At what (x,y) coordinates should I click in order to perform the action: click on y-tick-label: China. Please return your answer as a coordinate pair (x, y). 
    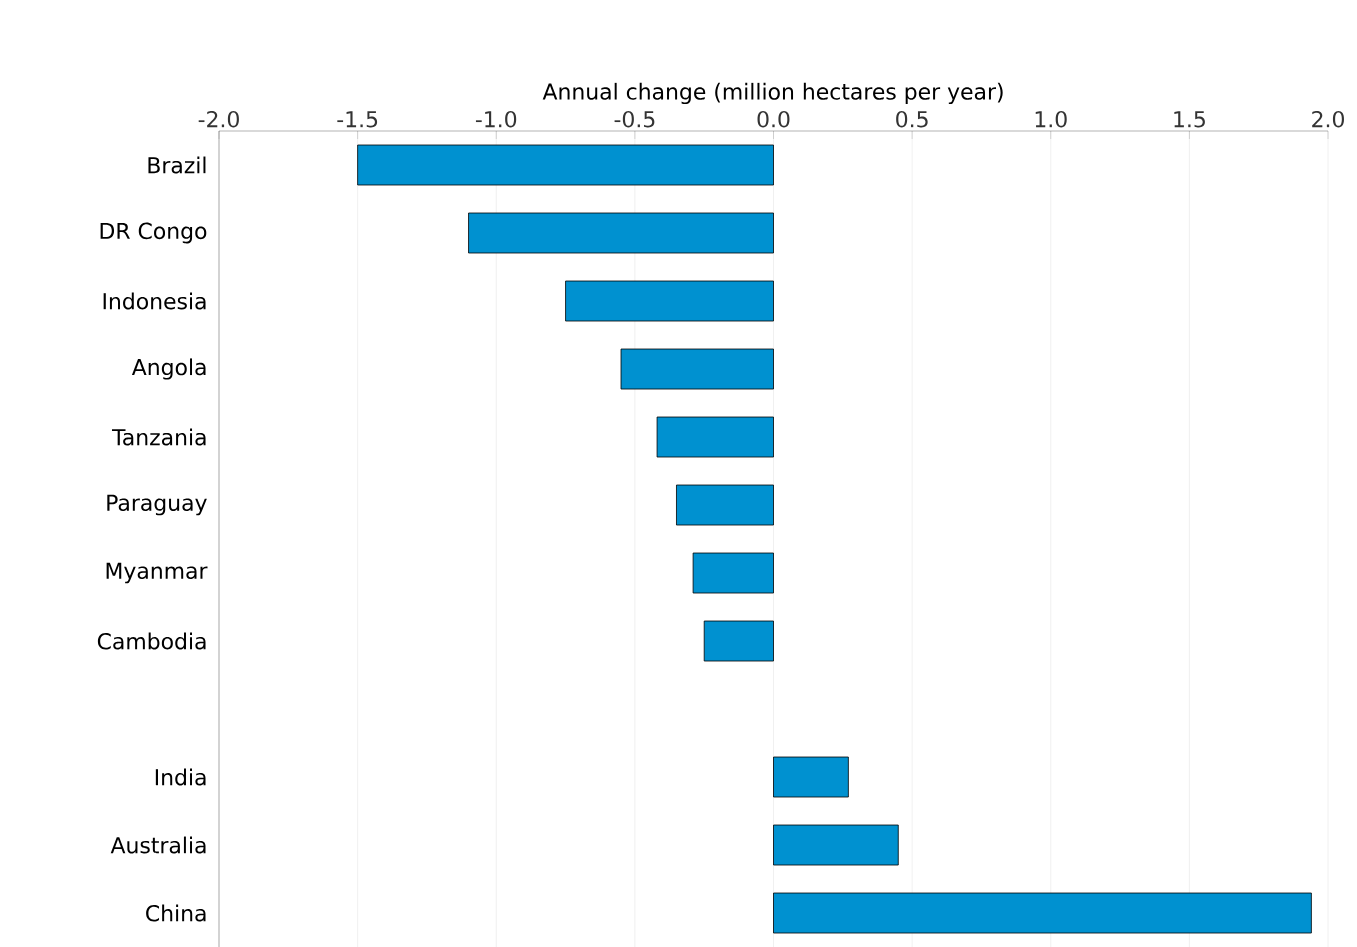
    Looking at the image, I should click on (176, 913).